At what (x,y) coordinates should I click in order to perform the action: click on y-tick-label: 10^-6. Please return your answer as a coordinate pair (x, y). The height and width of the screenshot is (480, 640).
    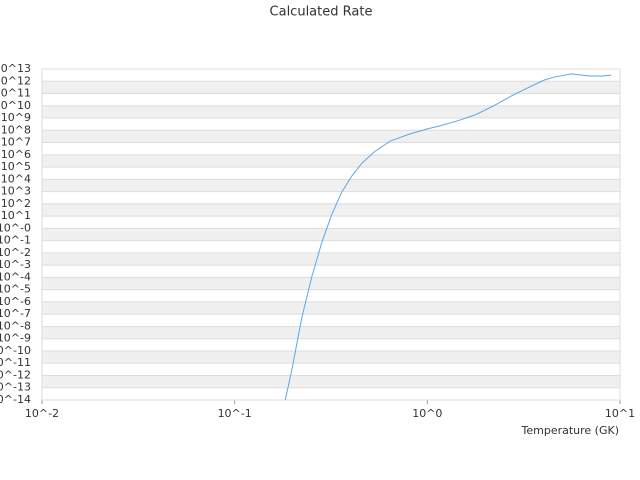
    Looking at the image, I should click on (15, 301).